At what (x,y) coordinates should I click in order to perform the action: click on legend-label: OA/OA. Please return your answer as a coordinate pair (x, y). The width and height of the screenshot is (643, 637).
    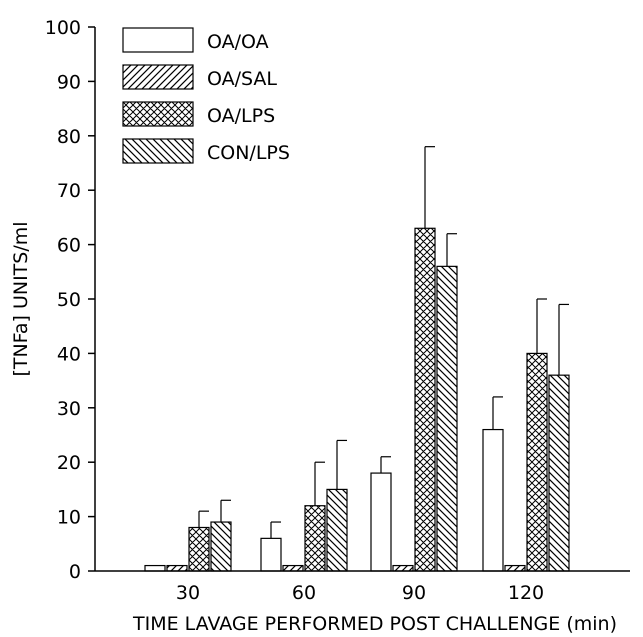
    Looking at the image, I should click on (238, 42).